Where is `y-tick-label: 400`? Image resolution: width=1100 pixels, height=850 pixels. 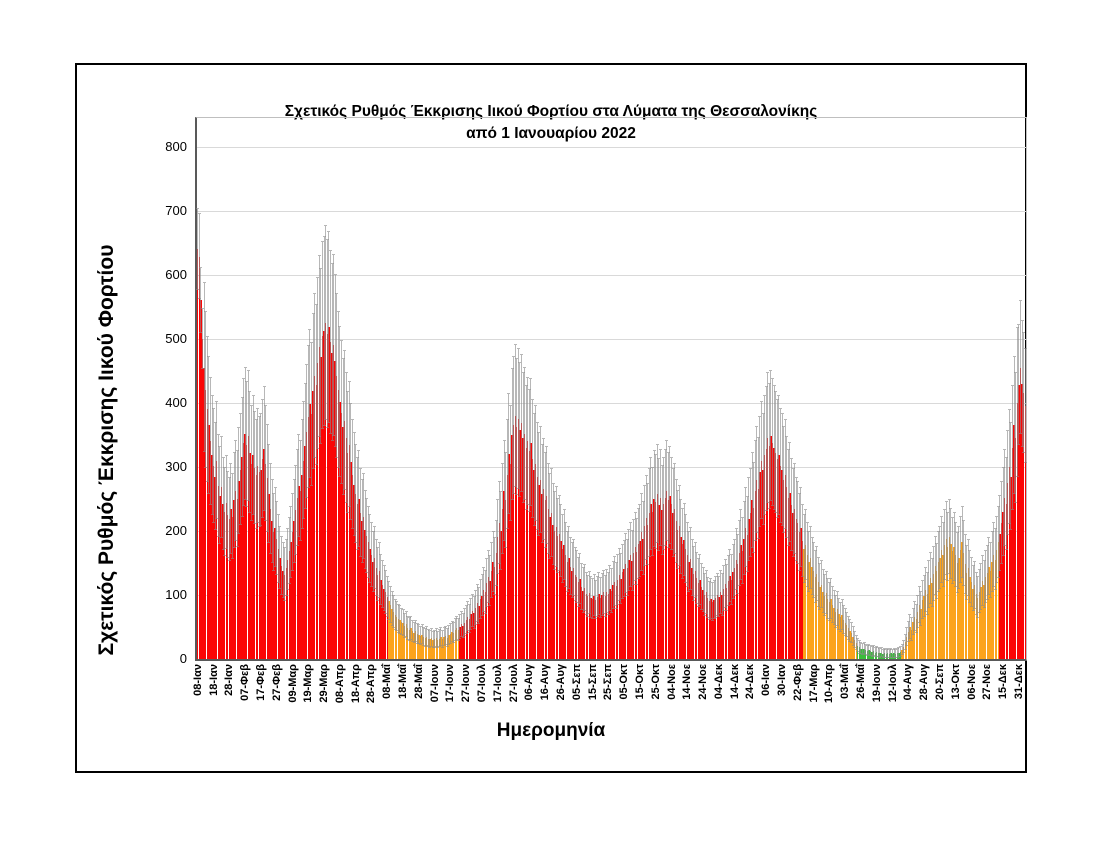
y-tick-label: 400 is located at coordinates (176, 402).